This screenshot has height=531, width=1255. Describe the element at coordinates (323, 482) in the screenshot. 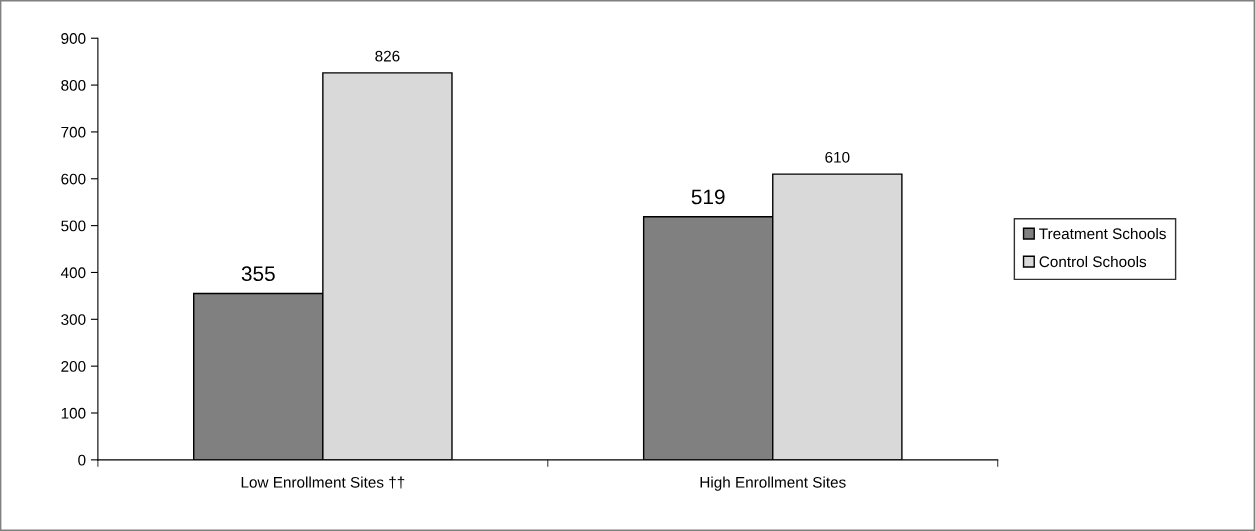

I see `x-tick-label: Low Enrollment Sites ††` at that location.